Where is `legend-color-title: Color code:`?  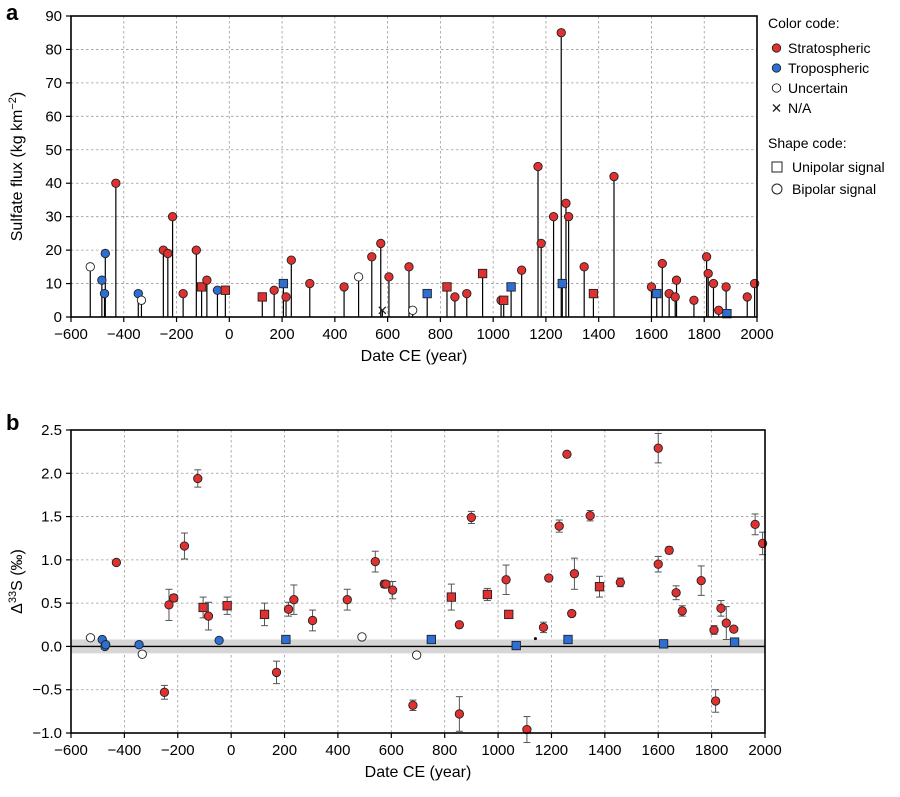
legend-color-title: Color code: is located at coordinates (804, 23).